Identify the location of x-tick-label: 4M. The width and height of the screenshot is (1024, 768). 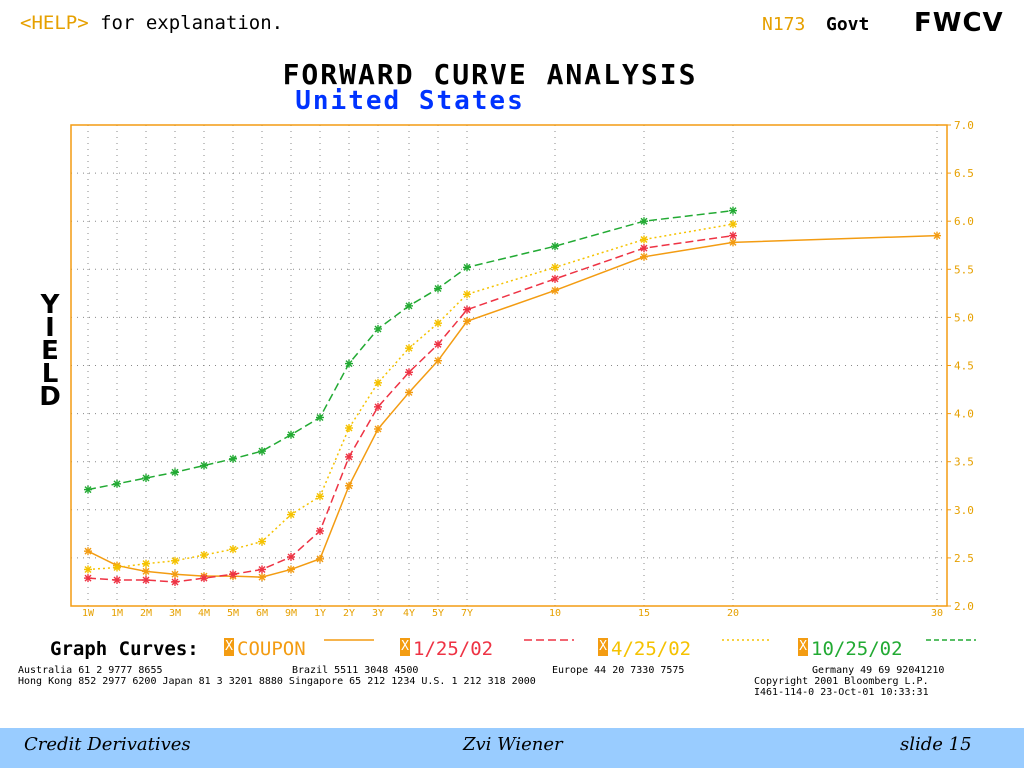
(204, 613).